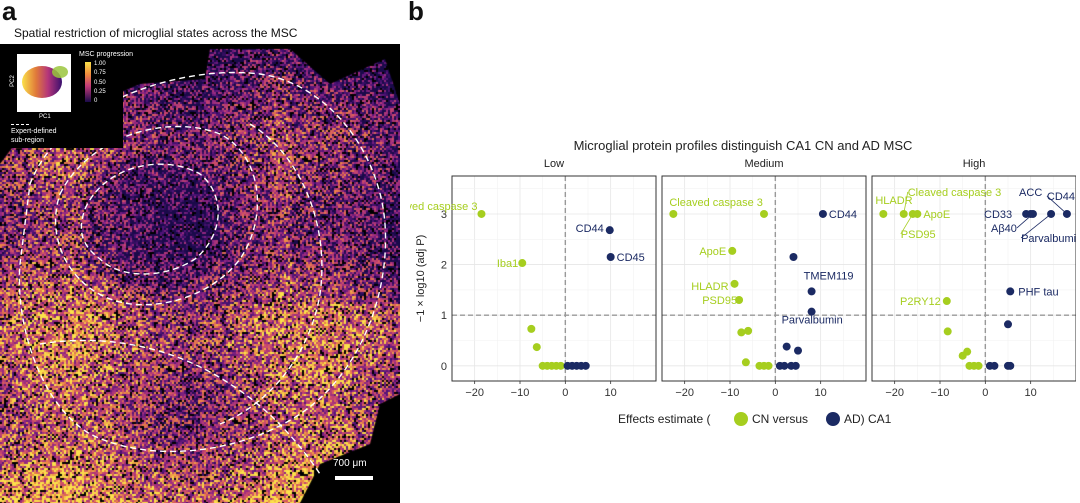 Image resolution: width=1080 pixels, height=503 pixels. I want to click on scale-bar, so click(354, 478).